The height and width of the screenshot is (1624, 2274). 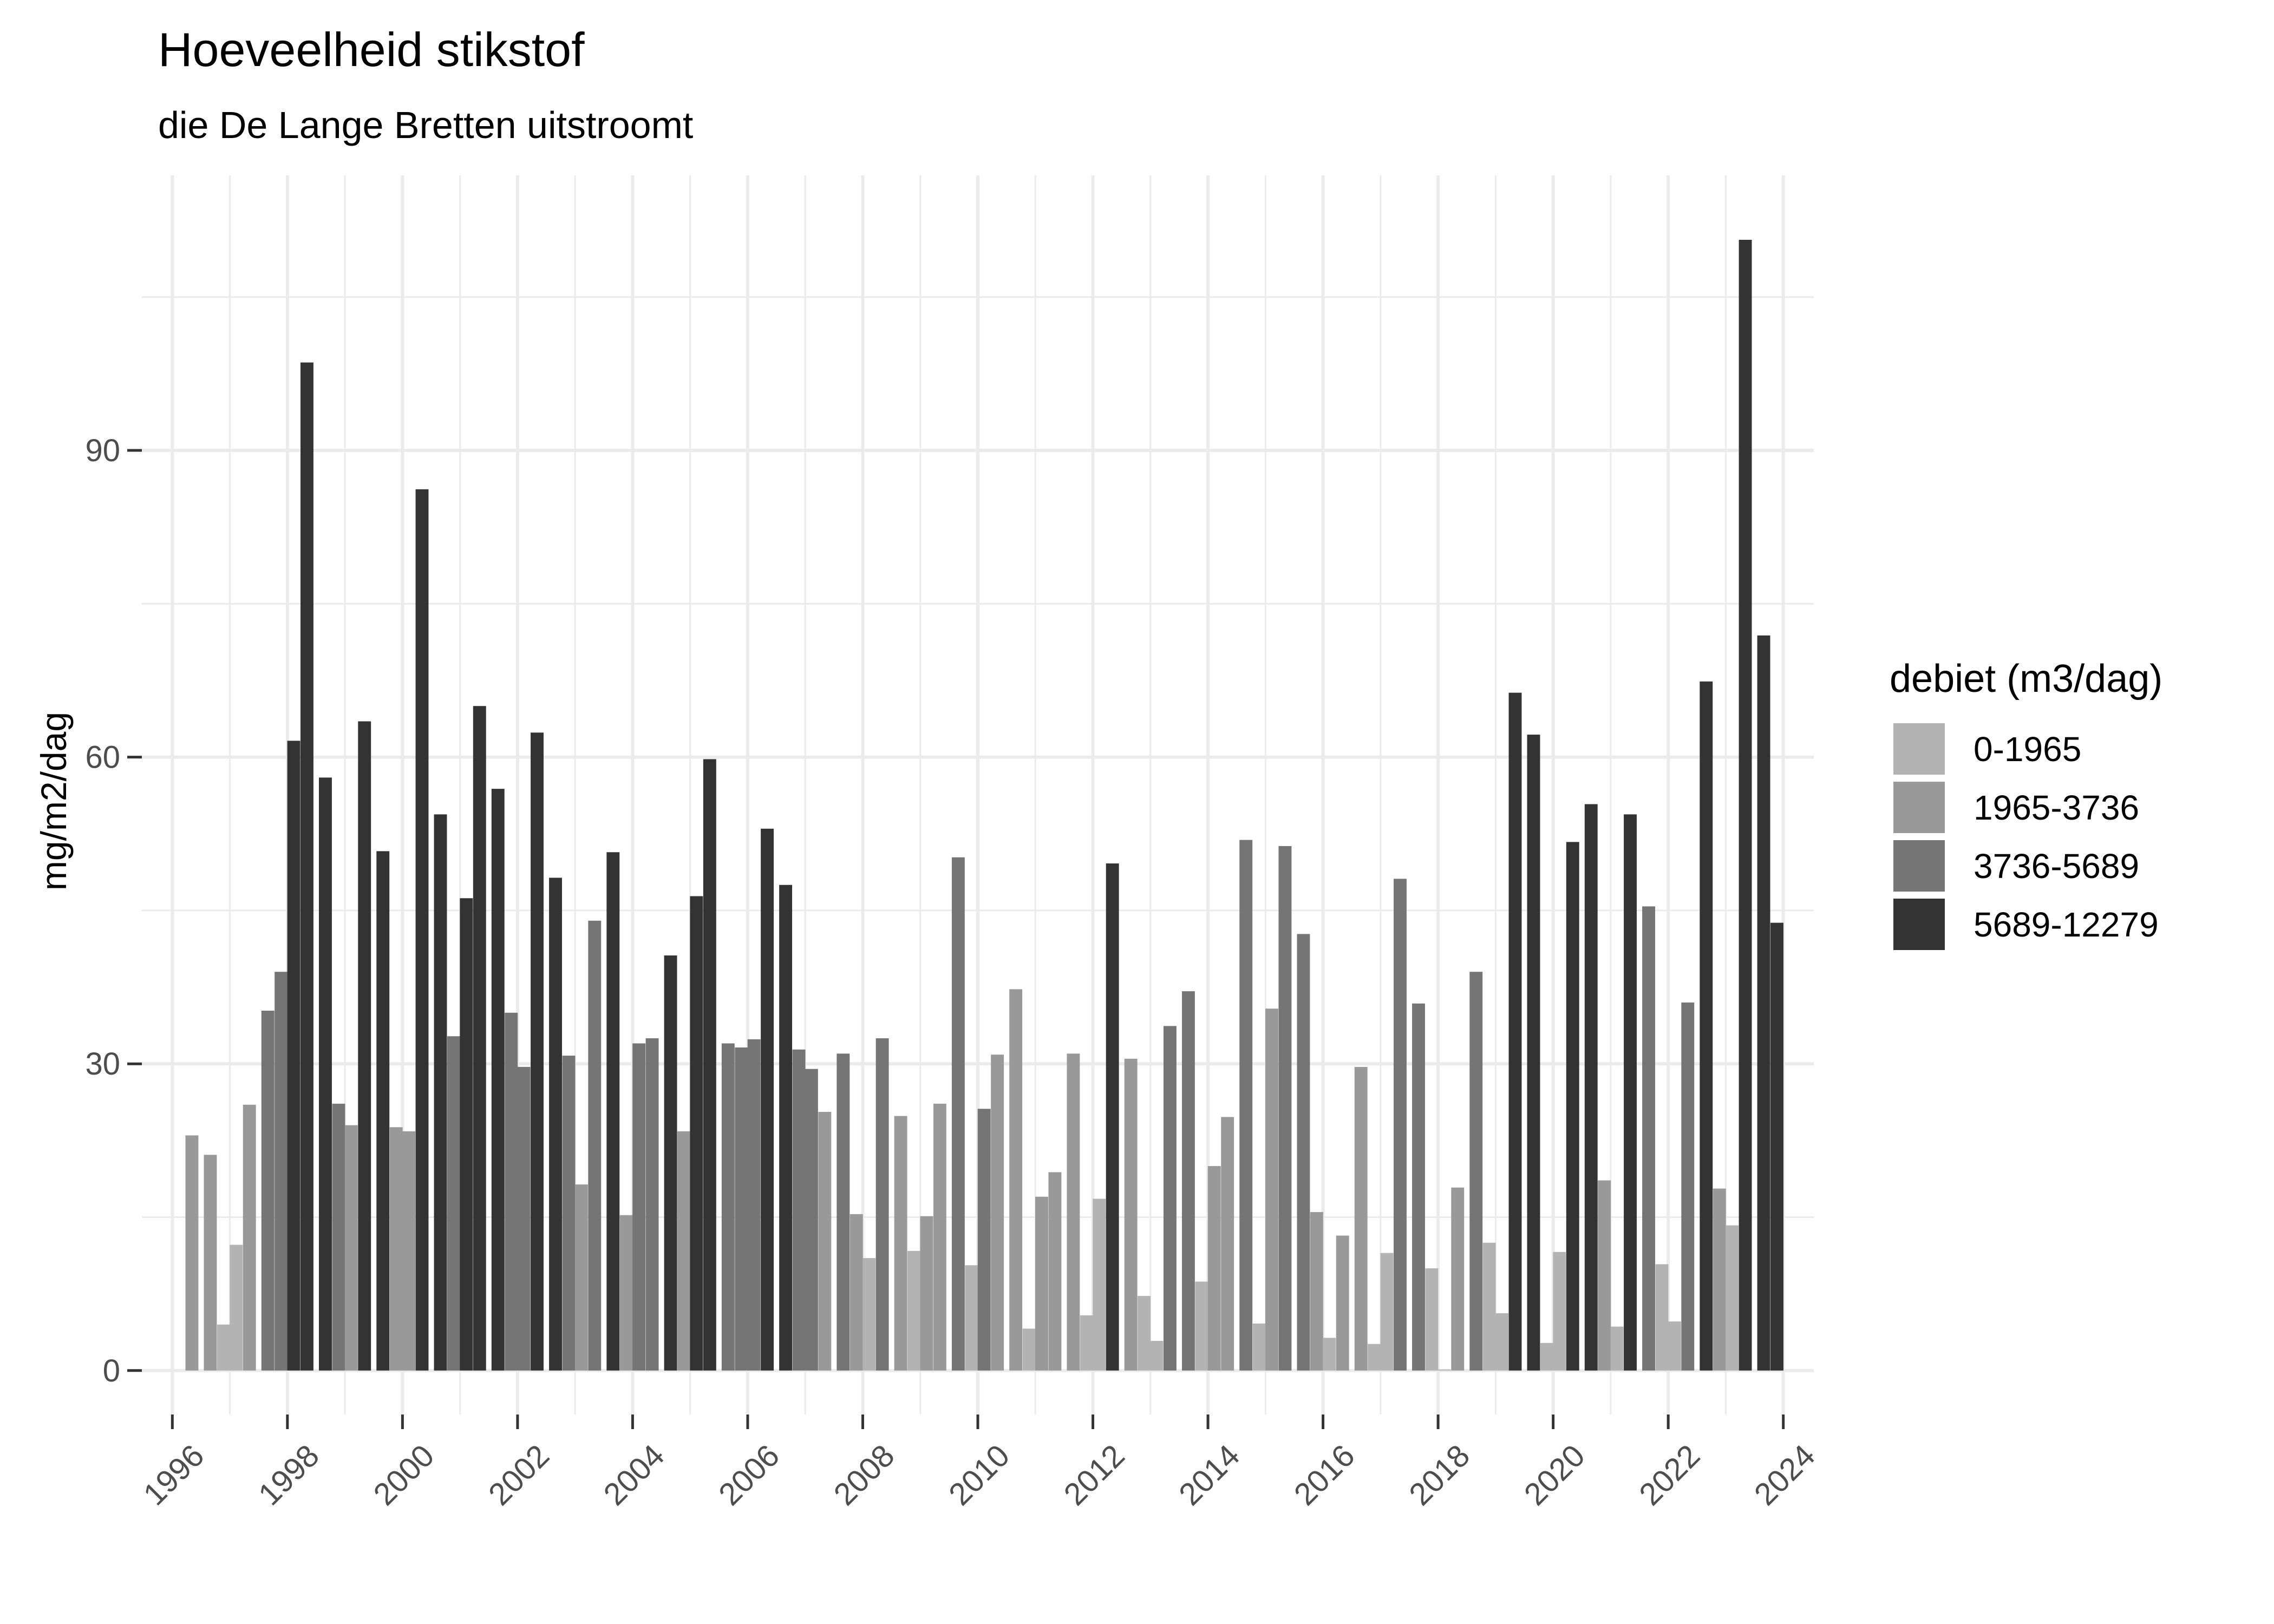 What do you see at coordinates (103, 1064) in the screenshot?
I see `y-tick-label: 30` at bounding box center [103, 1064].